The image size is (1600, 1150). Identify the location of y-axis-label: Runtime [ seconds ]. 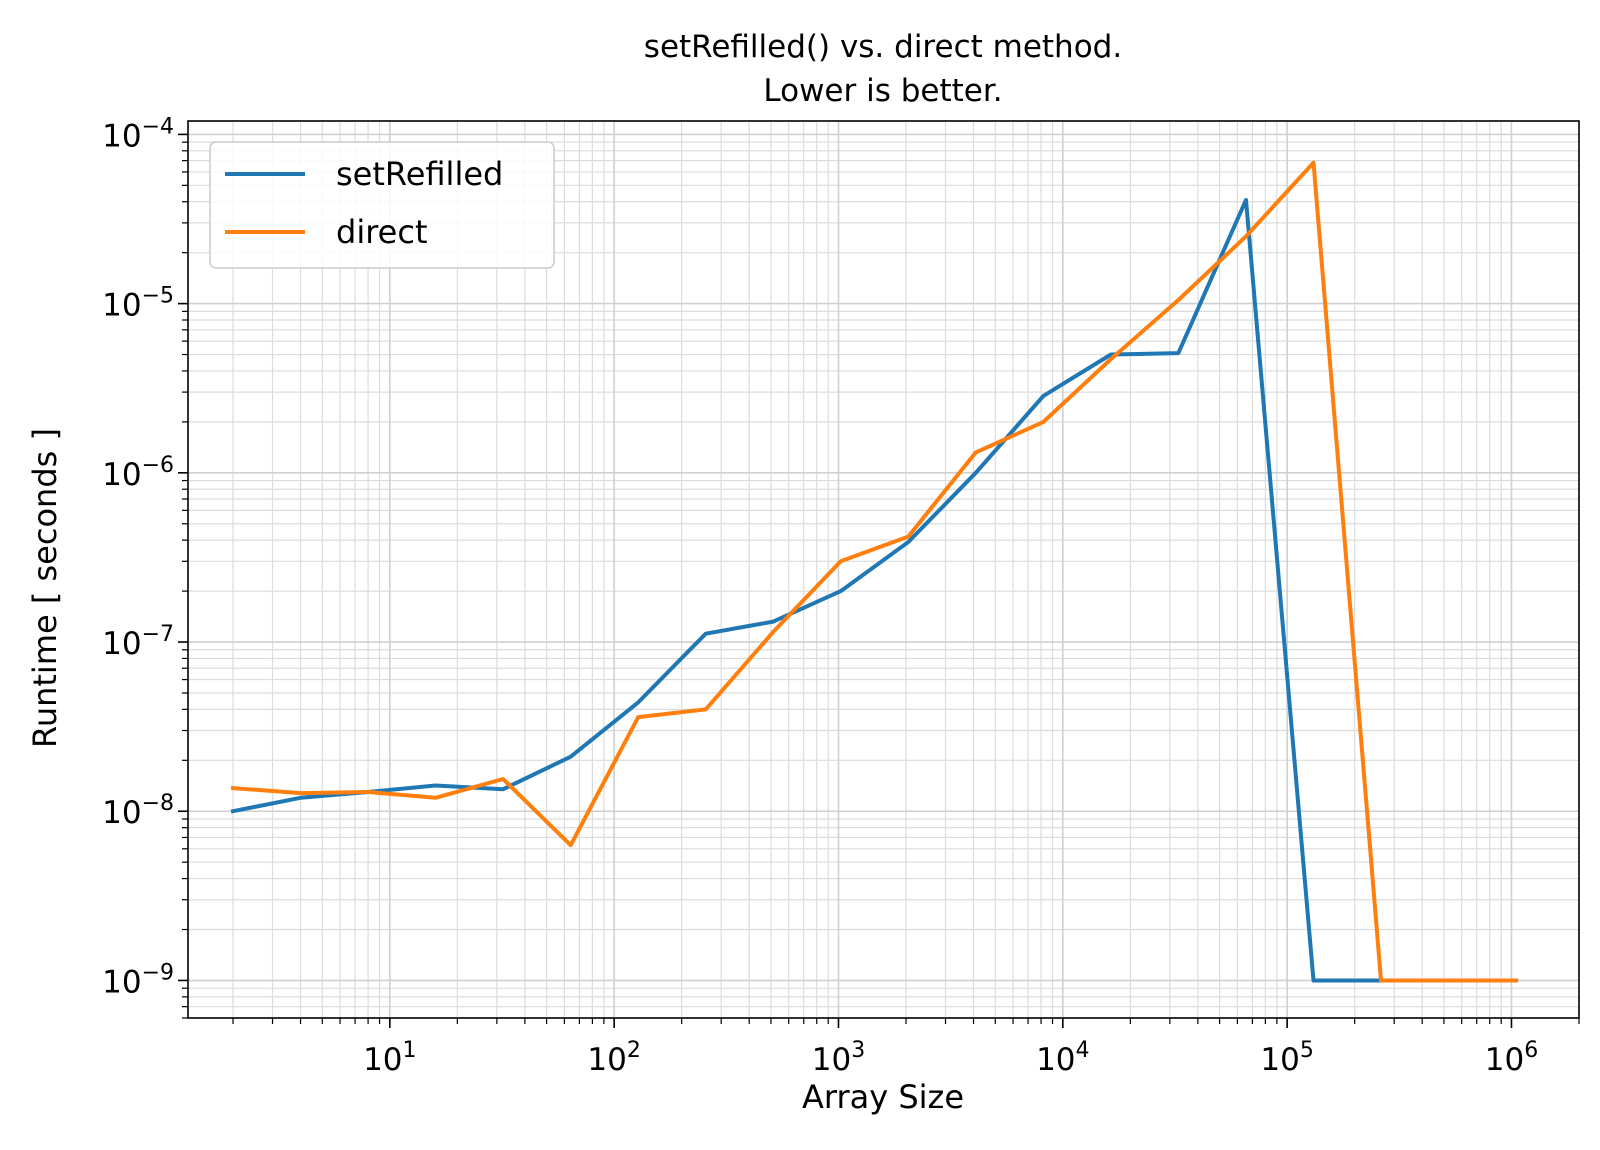
(45, 588).